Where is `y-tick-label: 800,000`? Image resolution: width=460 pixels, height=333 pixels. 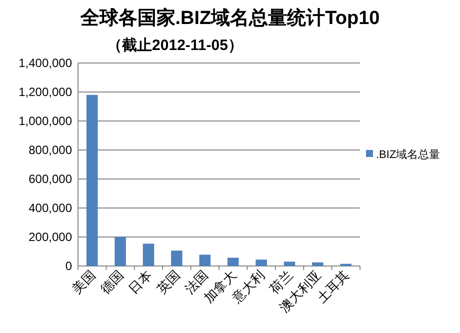
y-tick-label: 800,000 is located at coordinates (50, 150).